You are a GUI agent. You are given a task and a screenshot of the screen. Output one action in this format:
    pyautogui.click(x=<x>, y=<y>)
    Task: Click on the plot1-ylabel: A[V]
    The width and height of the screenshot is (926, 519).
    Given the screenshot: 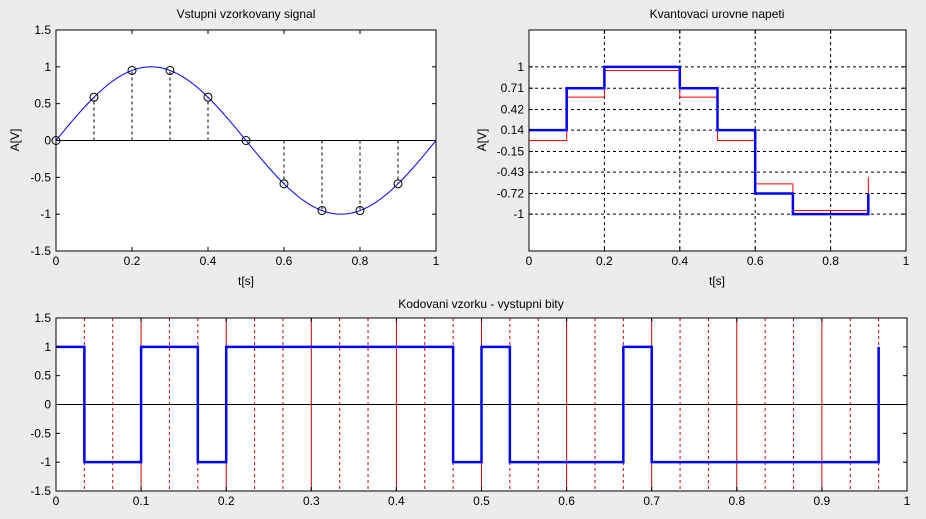 What is the action you would take?
    pyautogui.click(x=15, y=140)
    